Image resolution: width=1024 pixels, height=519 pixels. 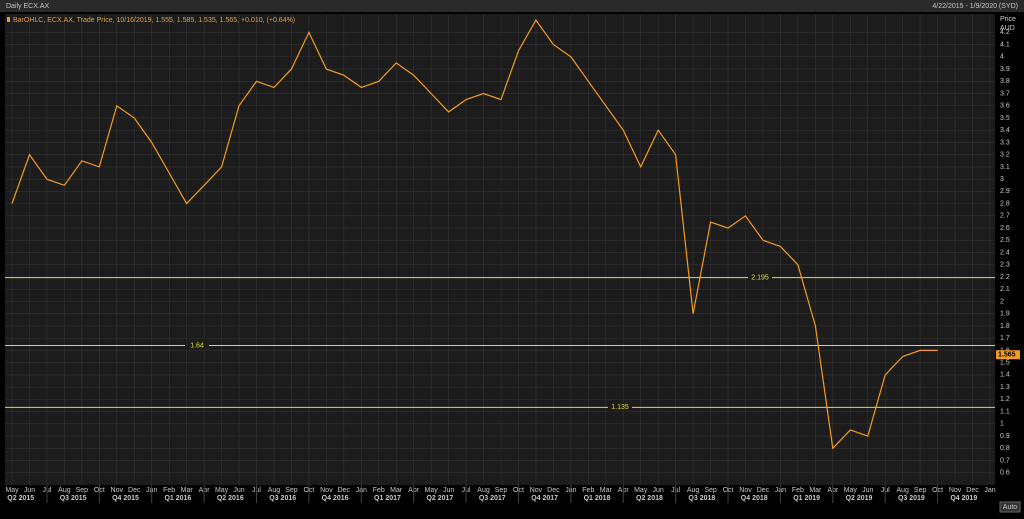 I want to click on legend-swatch, so click(x=8, y=19).